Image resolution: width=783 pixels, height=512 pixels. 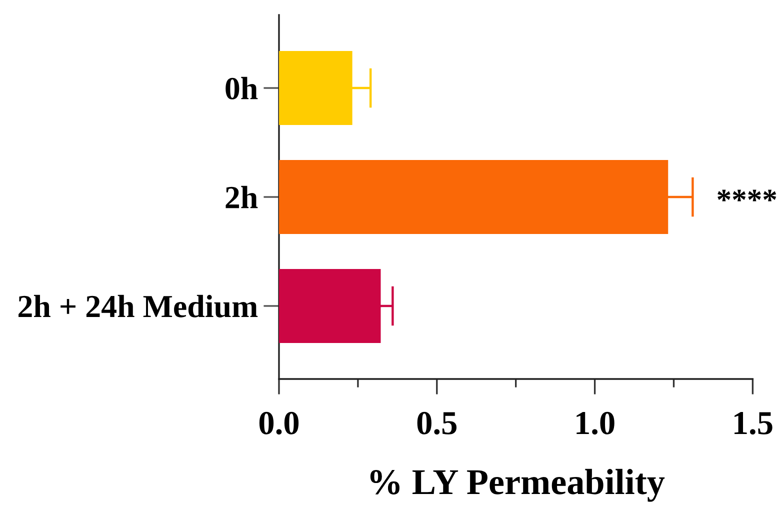 I want to click on x-axis-title: % LY Permeability, so click(x=517, y=485).